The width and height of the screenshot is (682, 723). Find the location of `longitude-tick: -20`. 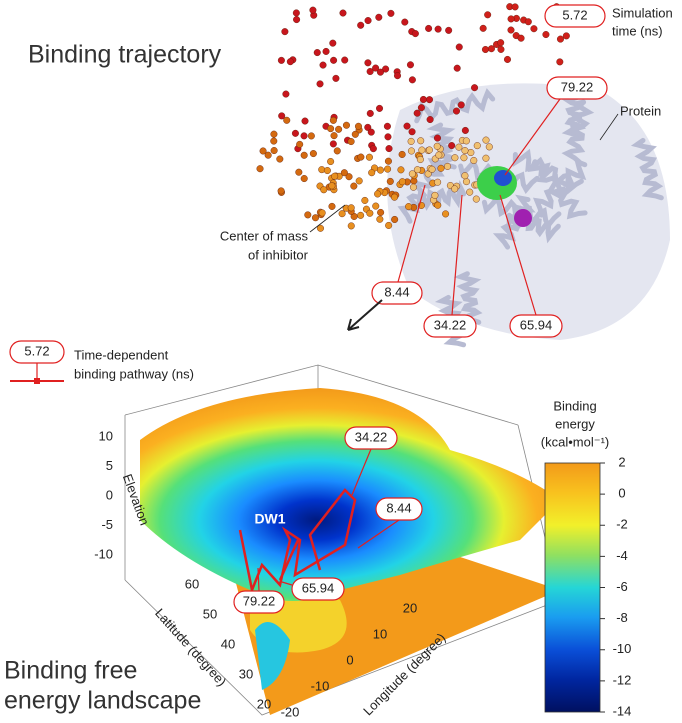

longitude-tick: -20 is located at coordinates (290, 711).